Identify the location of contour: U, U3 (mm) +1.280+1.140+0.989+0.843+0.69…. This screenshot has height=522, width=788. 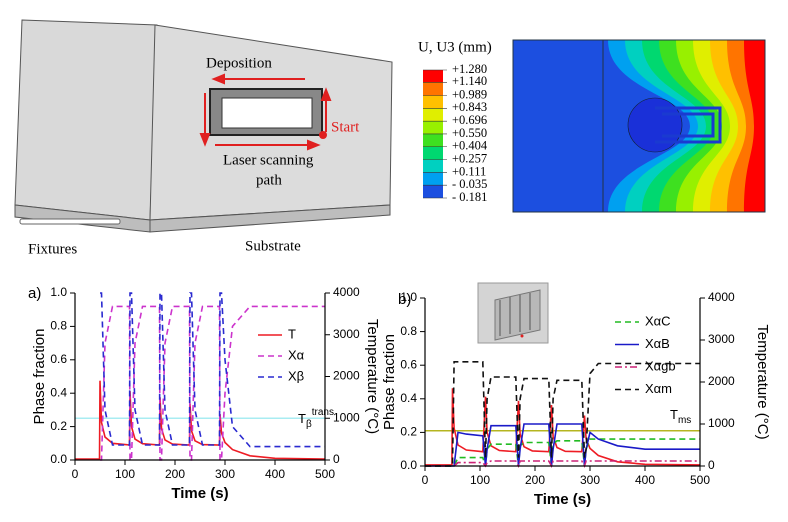
(592, 126).